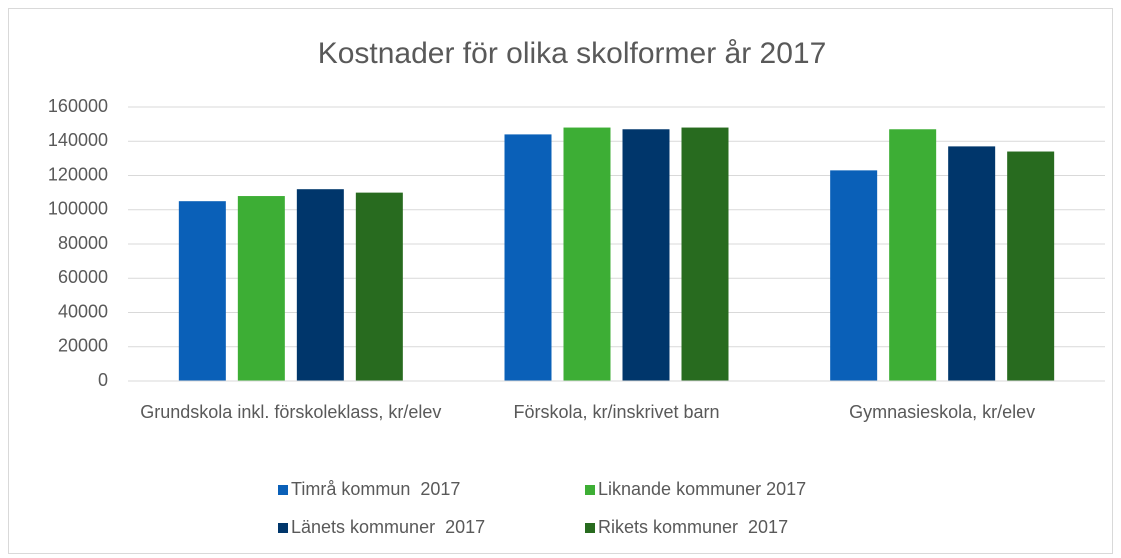 The width and height of the screenshot is (1121, 558). What do you see at coordinates (103, 380) in the screenshot?
I see `y-tick-label: 0` at bounding box center [103, 380].